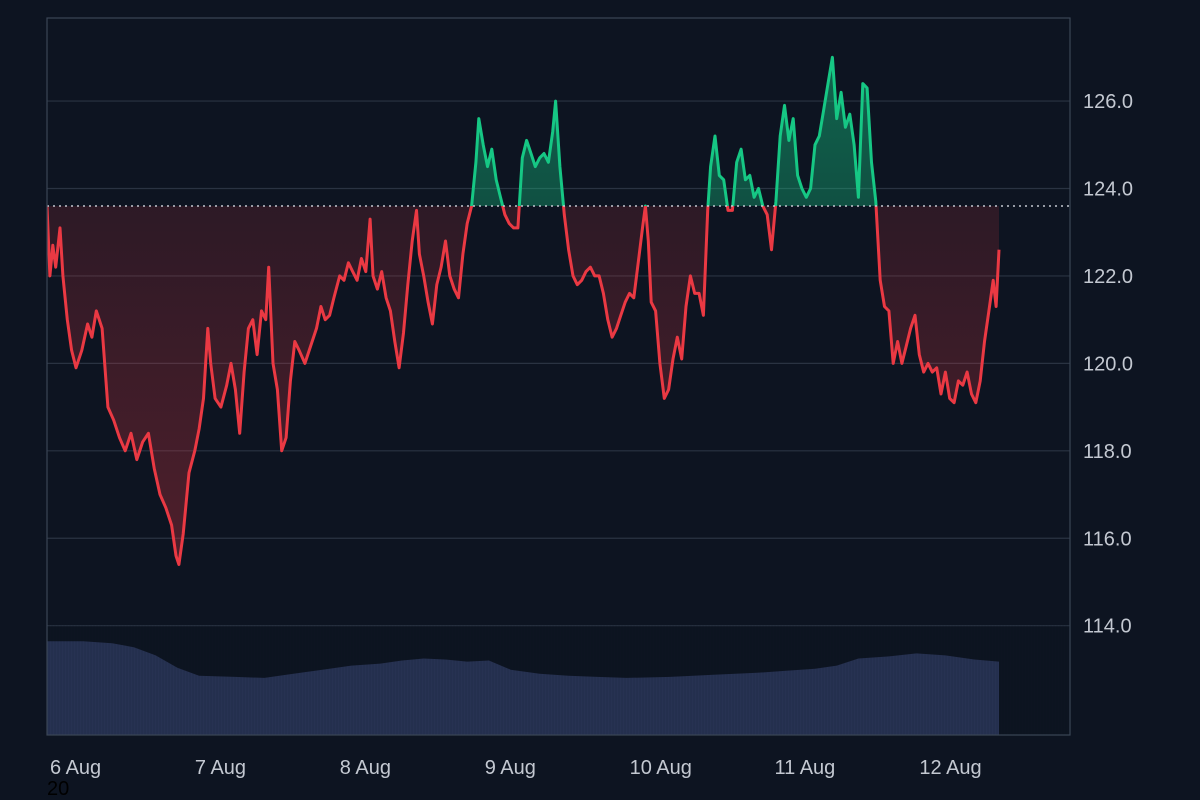 This screenshot has width=1200, height=800. I want to click on area-above-baseline, so click(674, 131).